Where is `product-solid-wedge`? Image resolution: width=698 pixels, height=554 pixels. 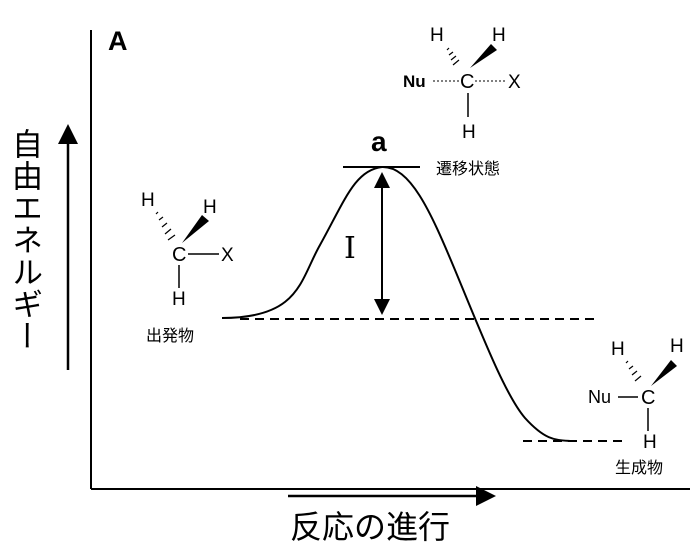
product-solid-wedge is located at coordinates (664, 373).